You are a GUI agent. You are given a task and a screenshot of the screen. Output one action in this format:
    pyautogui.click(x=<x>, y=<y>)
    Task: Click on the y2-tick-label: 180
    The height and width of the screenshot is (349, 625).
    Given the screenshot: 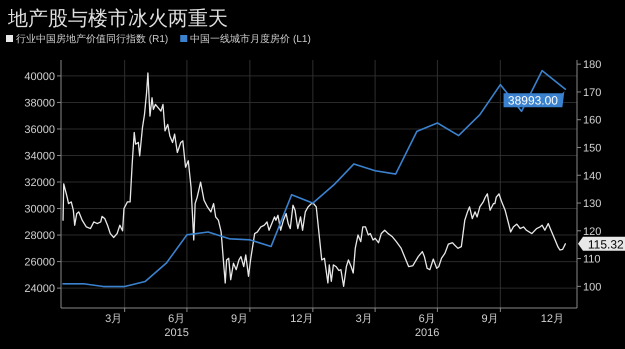 What is the action you would take?
    pyautogui.click(x=592, y=65)
    